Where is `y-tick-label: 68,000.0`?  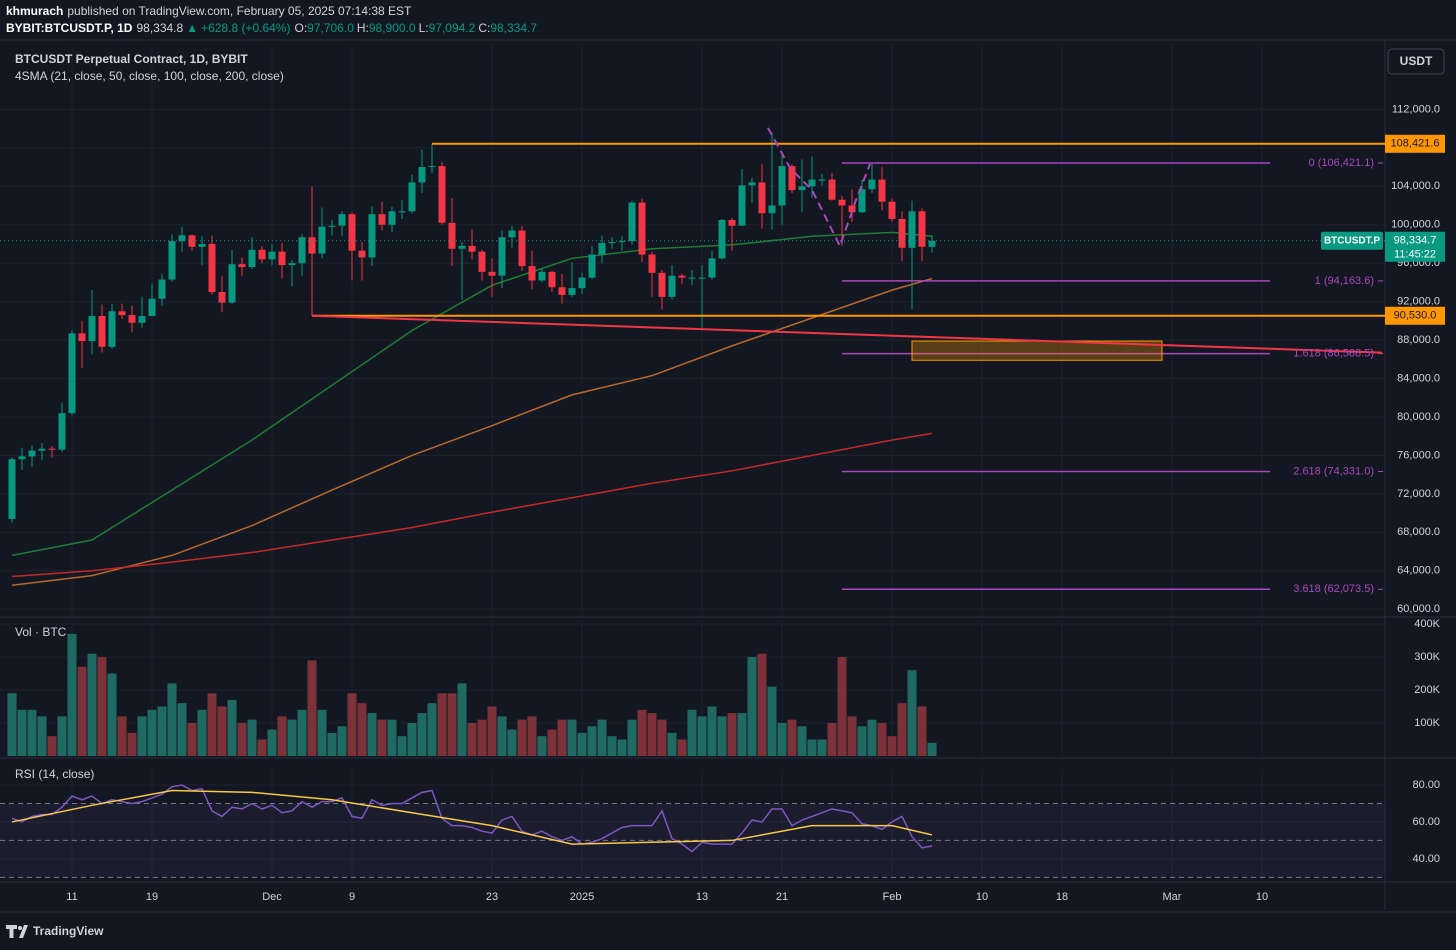 y-tick-label: 68,000.0 is located at coordinates (1418, 532).